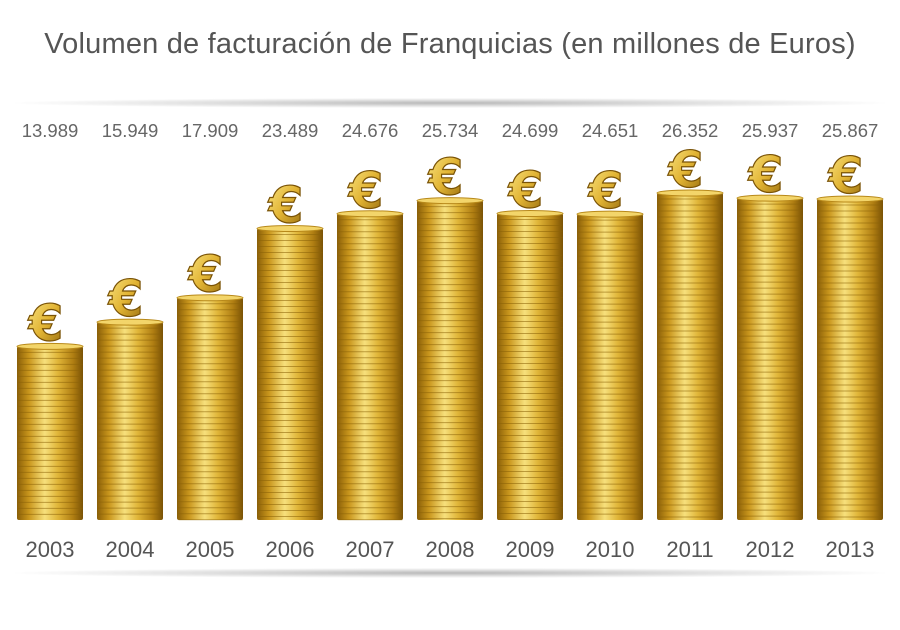  What do you see at coordinates (370, 130) in the screenshot?
I see `value-label: 24.676` at bounding box center [370, 130].